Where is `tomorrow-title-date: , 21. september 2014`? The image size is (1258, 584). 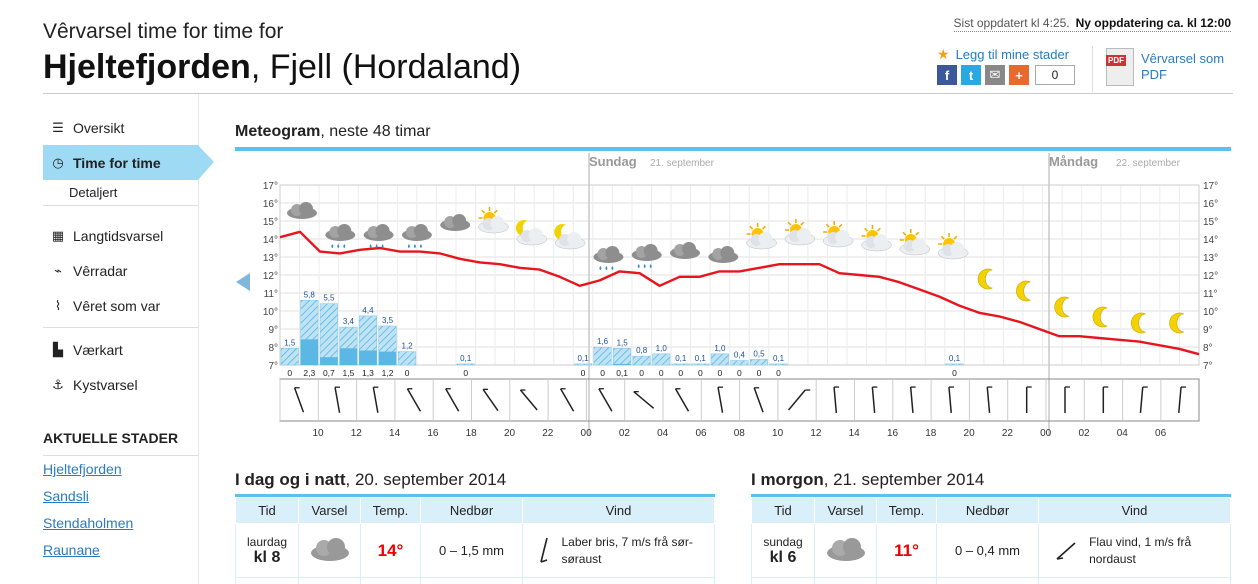
tomorrow-title-date: , 21. september 2014 is located at coordinates (904, 479).